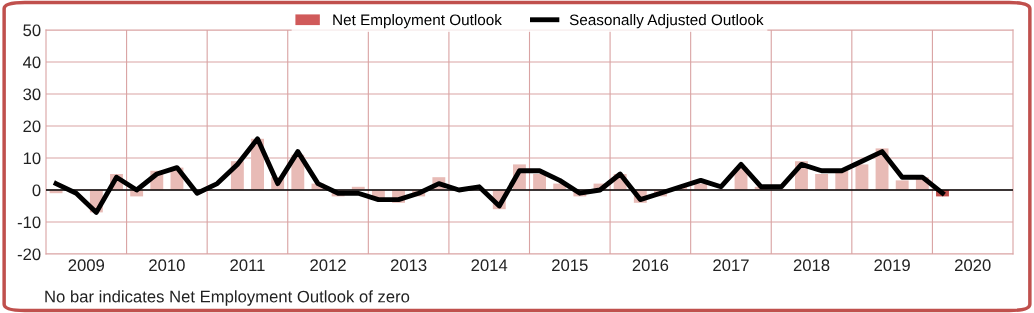 Image resolution: width=1034 pixels, height=313 pixels. What do you see at coordinates (570, 265) in the screenshot?
I see `x-tick-label: 2015` at bounding box center [570, 265].